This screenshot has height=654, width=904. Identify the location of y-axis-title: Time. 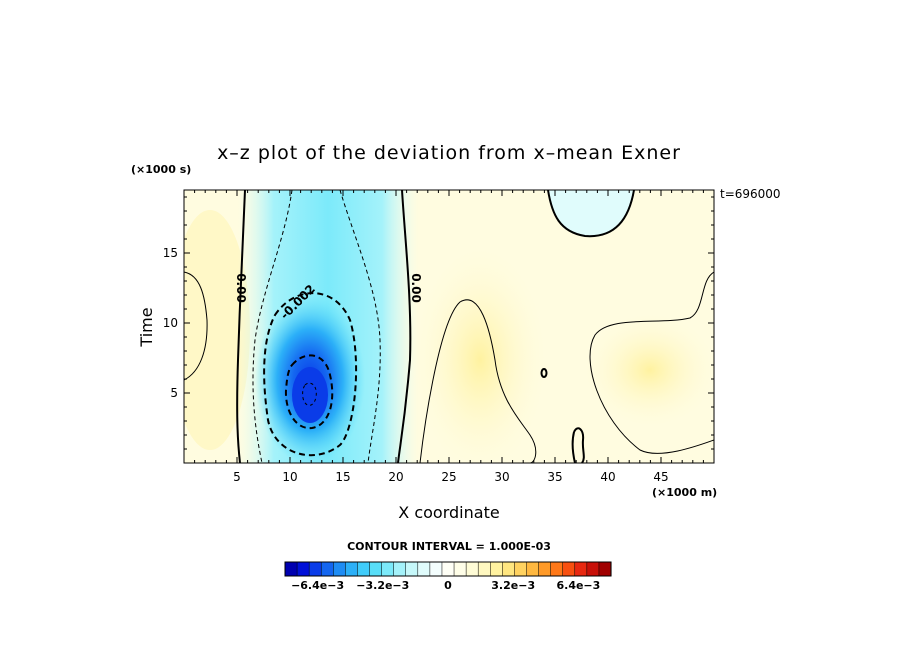
(146, 327).